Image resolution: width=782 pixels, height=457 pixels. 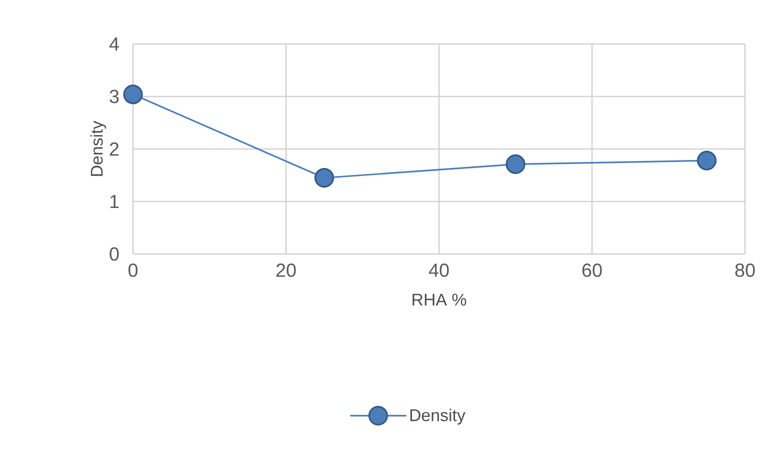 What do you see at coordinates (114, 43) in the screenshot?
I see `y-tick-label: 4` at bounding box center [114, 43].